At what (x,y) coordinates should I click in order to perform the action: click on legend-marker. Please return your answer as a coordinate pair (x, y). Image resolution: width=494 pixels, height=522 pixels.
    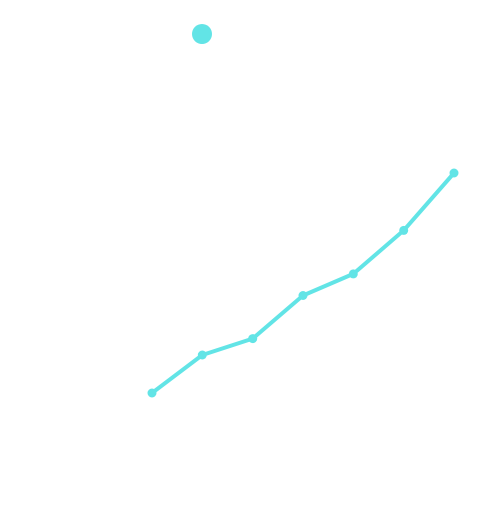
    Looking at the image, I should click on (202, 34).